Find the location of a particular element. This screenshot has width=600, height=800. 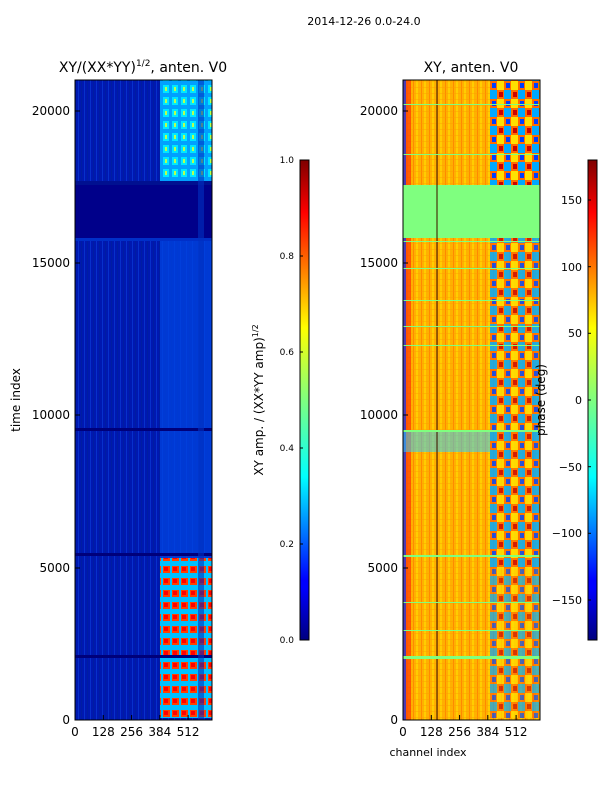

phase-colorbar-tick: 50 is located at coordinates (575, 333).